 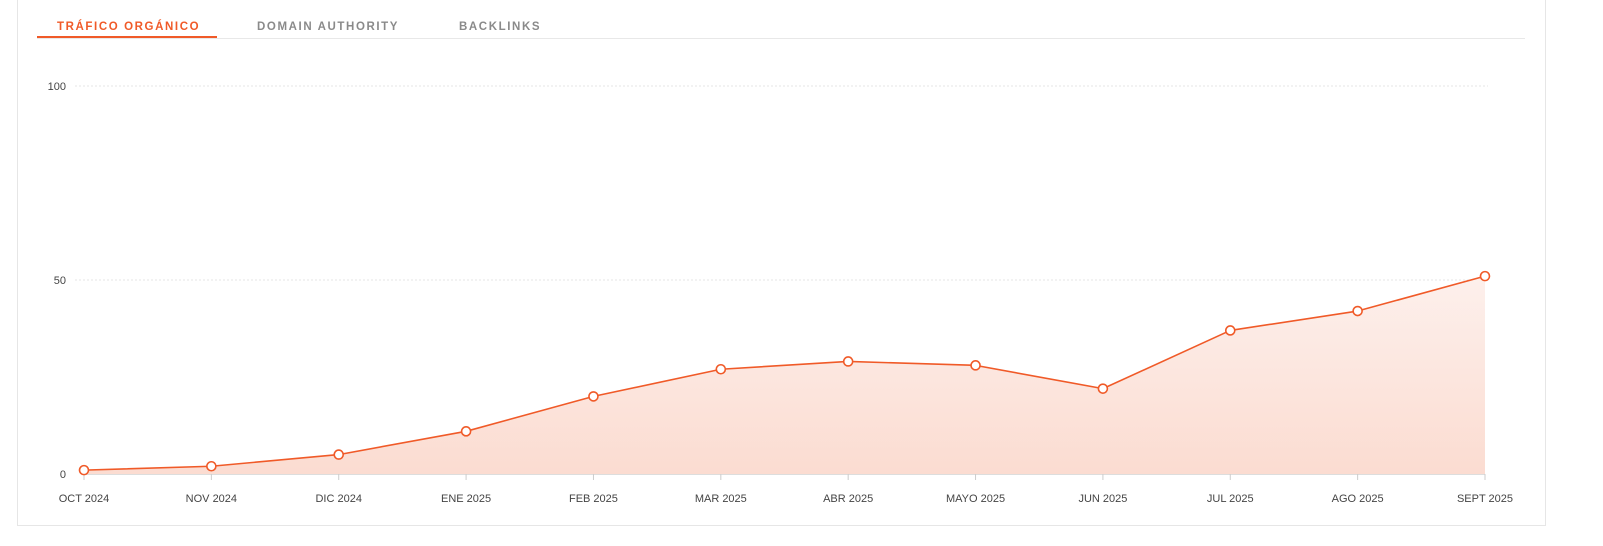 I want to click on x-tick-label: JUL 2025, so click(x=1230, y=499).